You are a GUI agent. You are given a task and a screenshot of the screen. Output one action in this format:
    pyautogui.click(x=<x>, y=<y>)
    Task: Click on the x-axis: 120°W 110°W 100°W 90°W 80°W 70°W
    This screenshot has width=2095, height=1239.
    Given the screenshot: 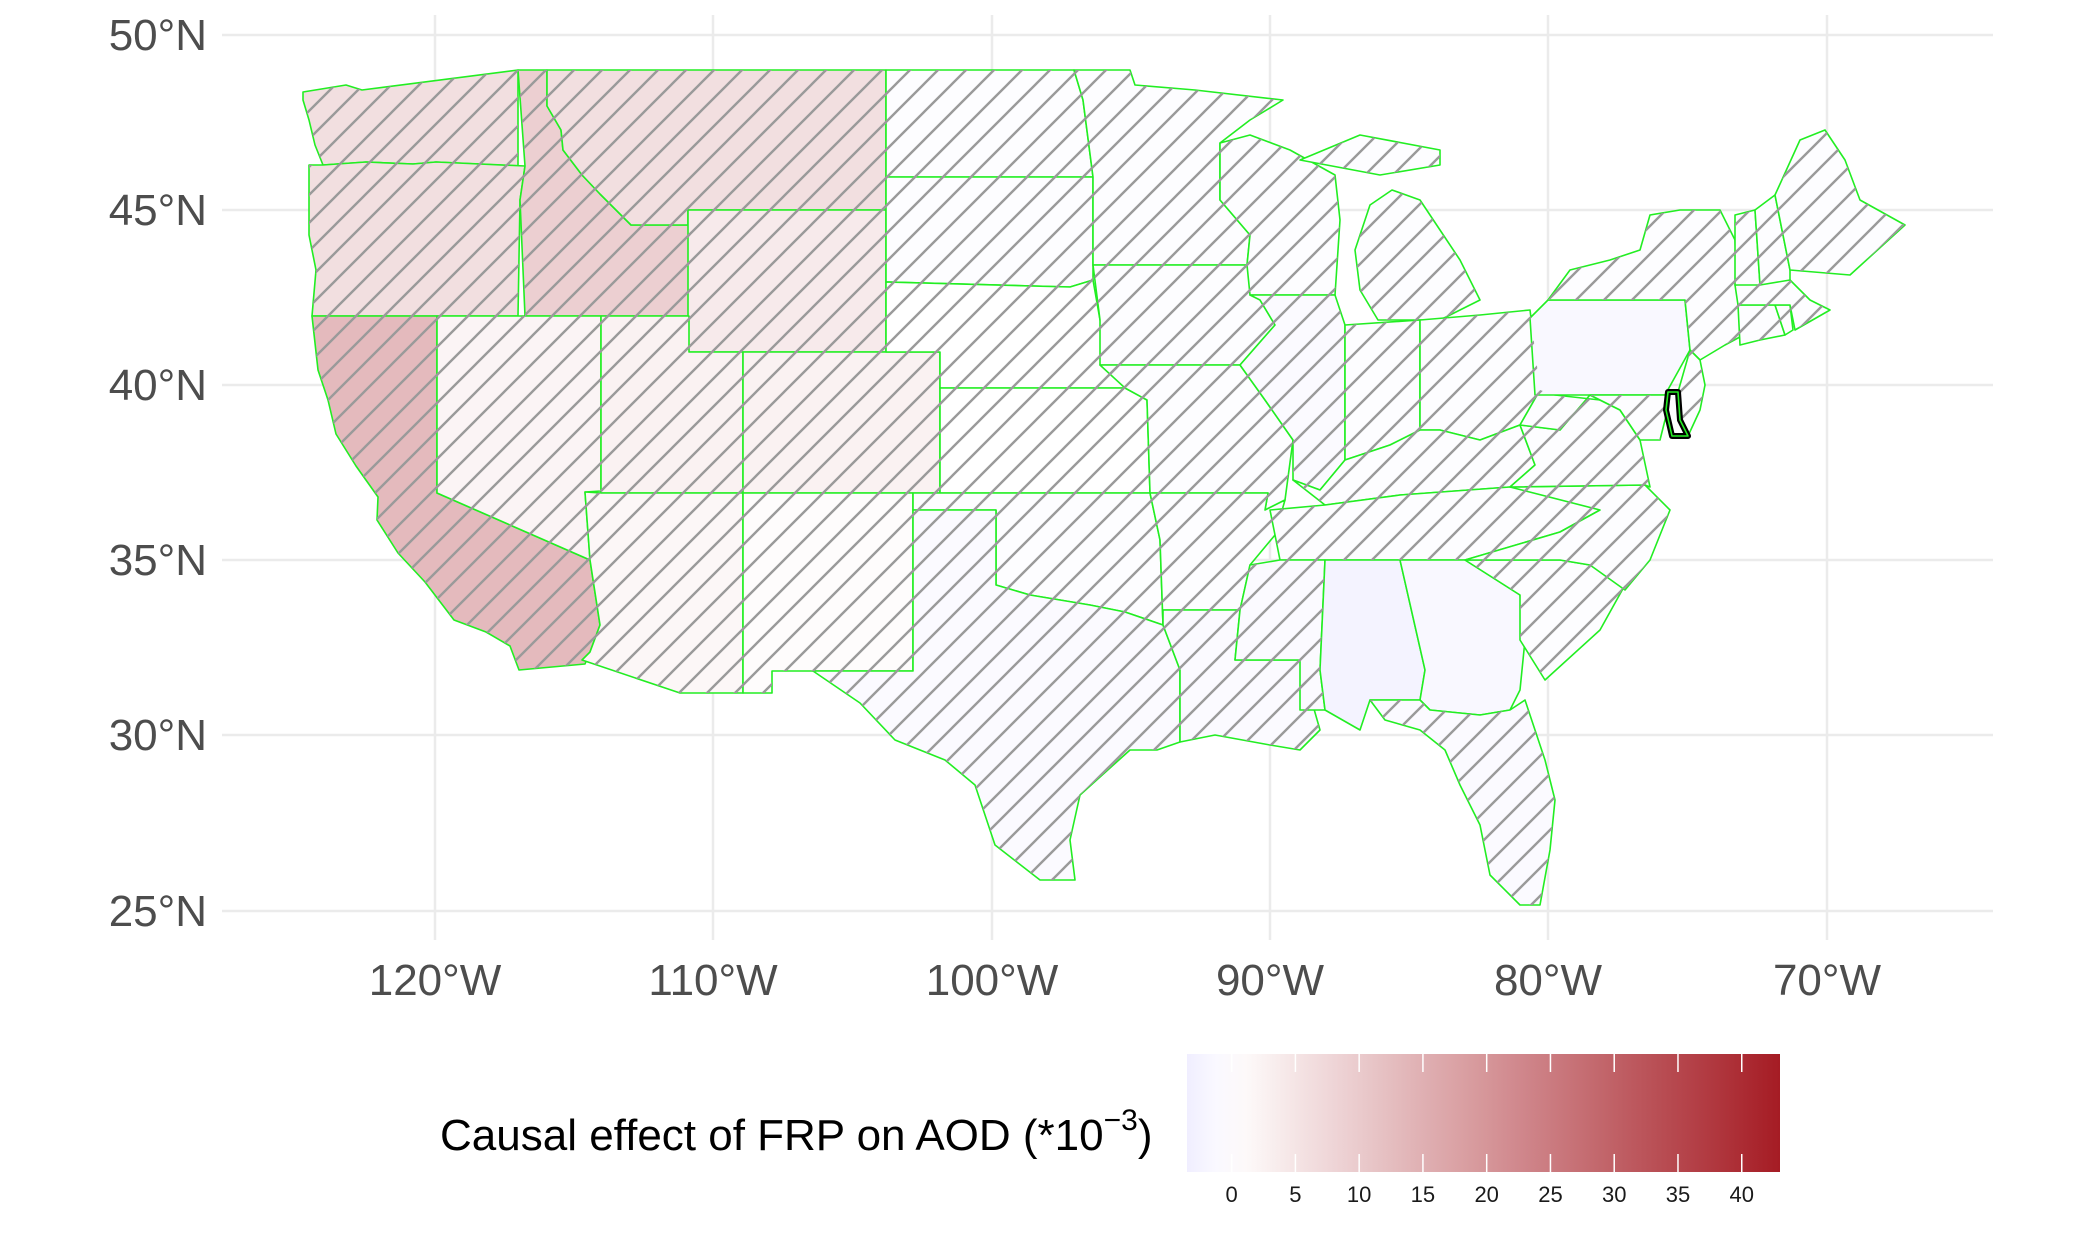 What is the action you would take?
    pyautogui.click(x=1125, y=980)
    